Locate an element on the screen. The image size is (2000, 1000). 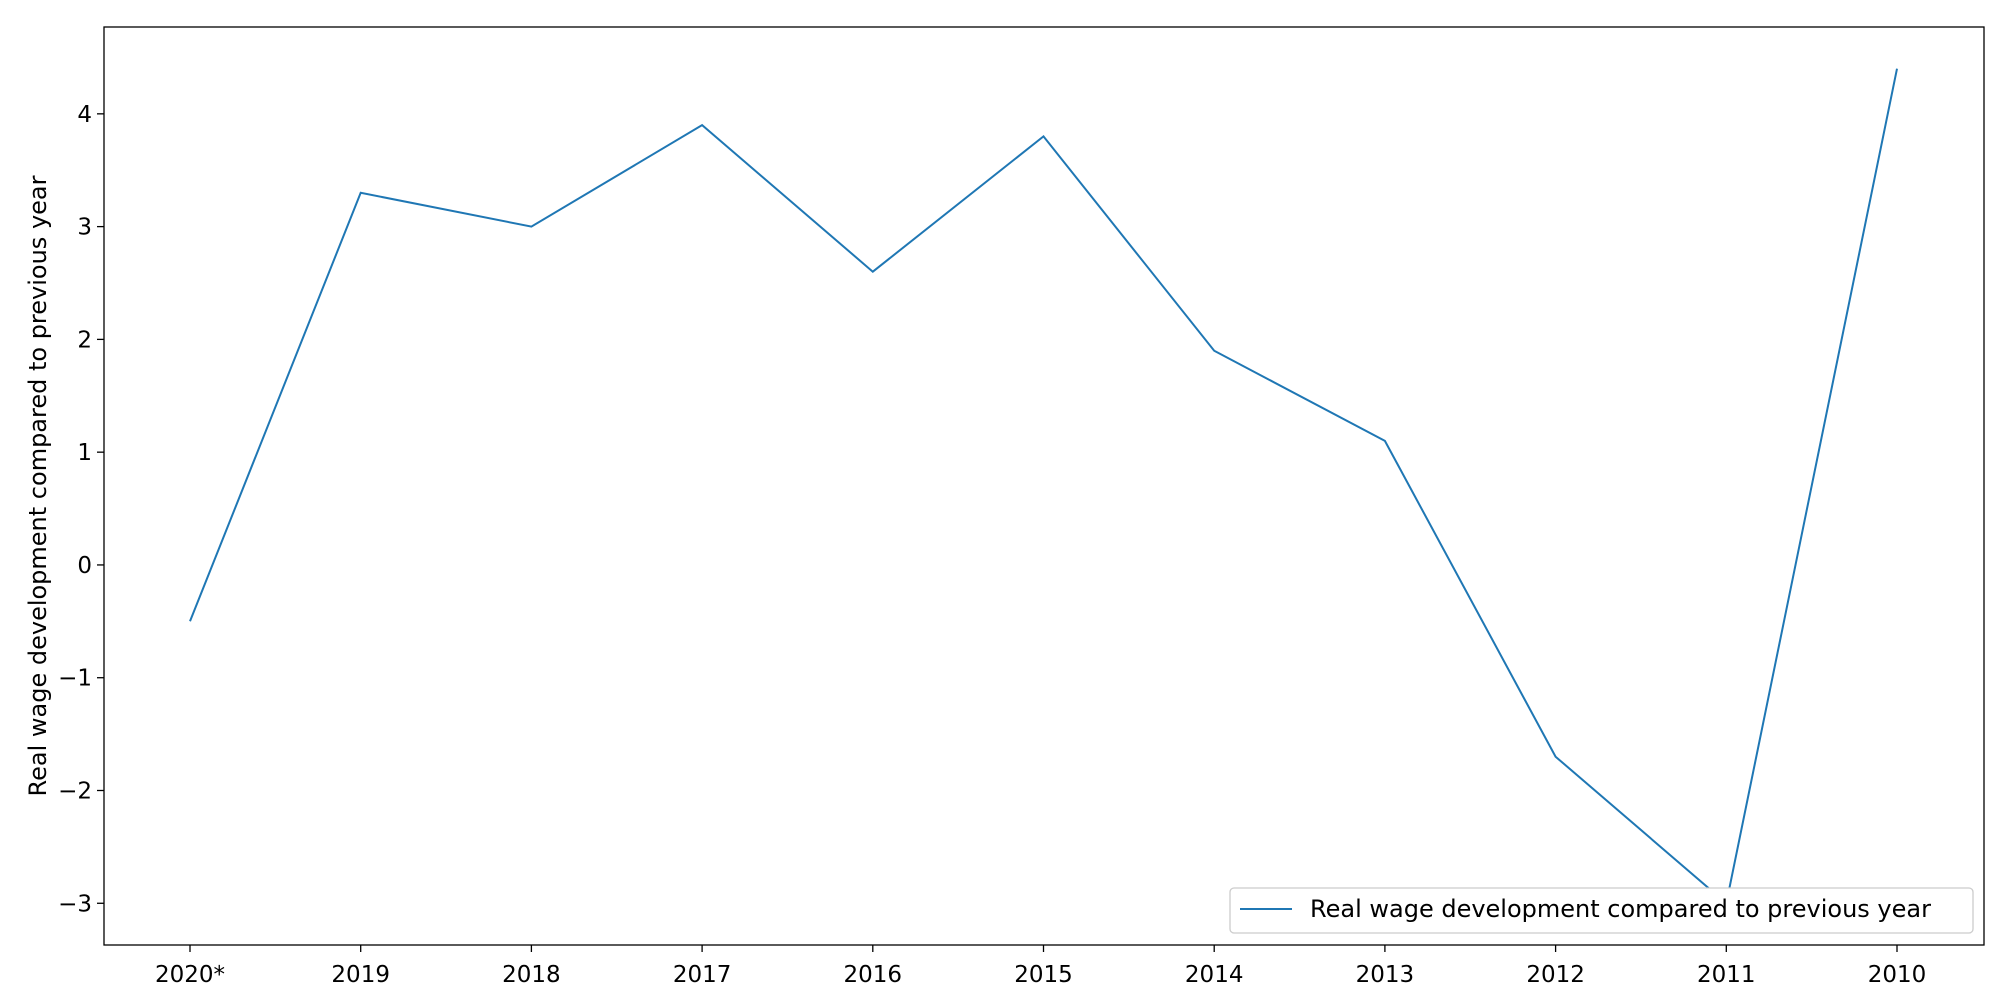
x-tick-label: 2020* is located at coordinates (190, 975).